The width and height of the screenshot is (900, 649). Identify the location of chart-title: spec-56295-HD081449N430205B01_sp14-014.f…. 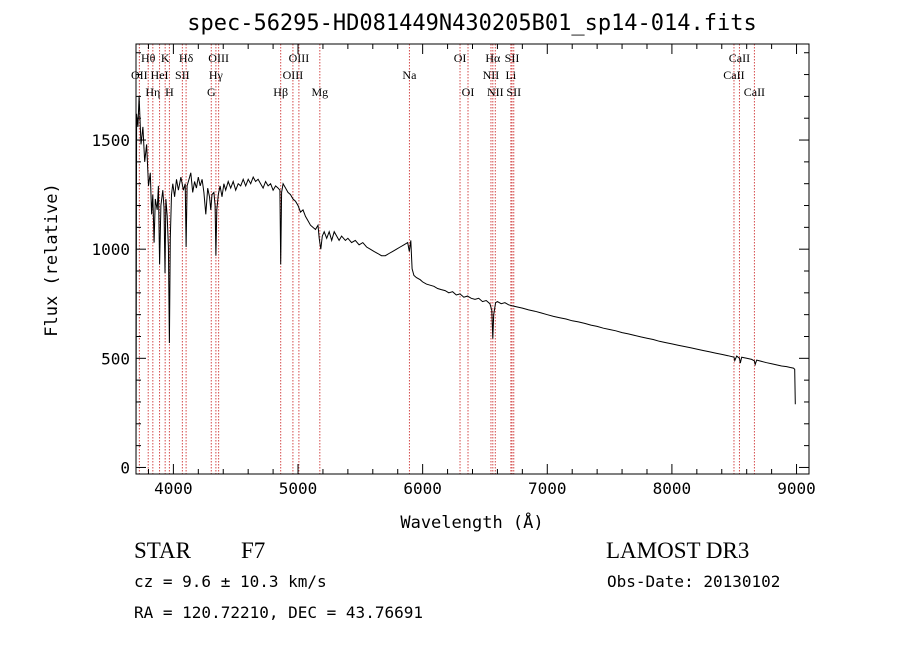
(472, 23).